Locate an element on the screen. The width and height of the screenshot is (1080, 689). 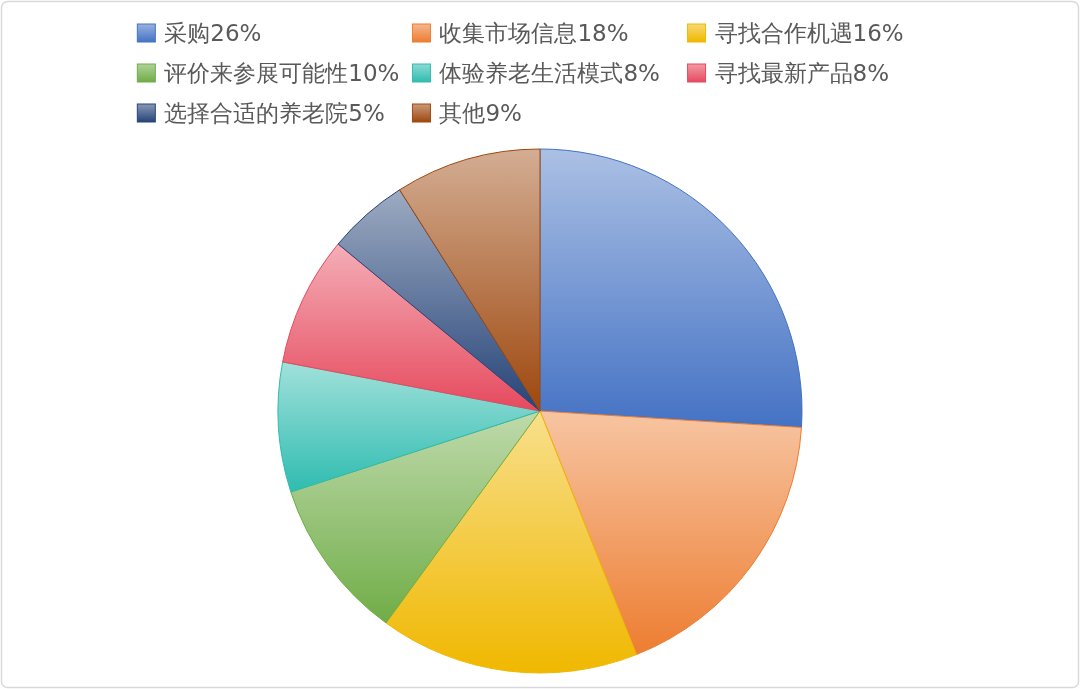
legend-label: 收集市场信息18% is located at coordinates (534, 33).